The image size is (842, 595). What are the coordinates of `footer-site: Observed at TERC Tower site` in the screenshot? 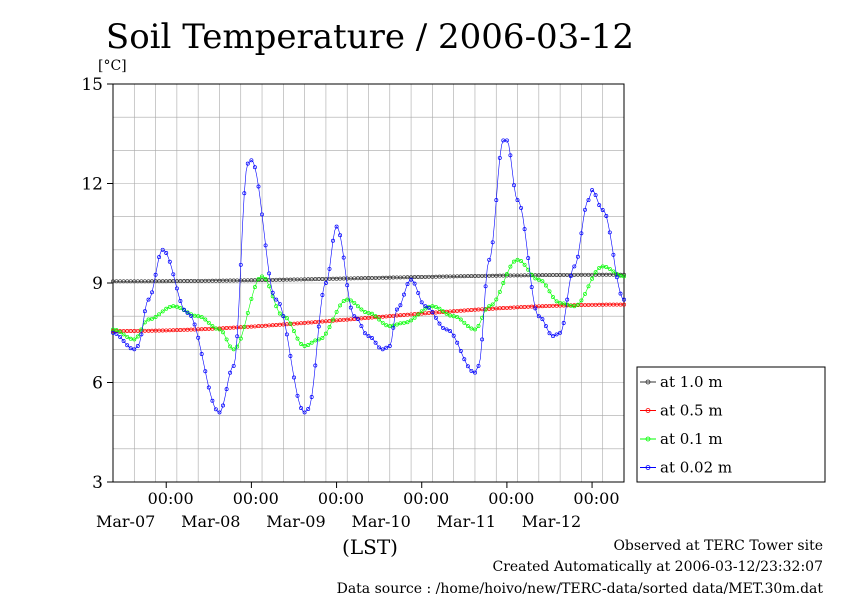 It's located at (718, 546).